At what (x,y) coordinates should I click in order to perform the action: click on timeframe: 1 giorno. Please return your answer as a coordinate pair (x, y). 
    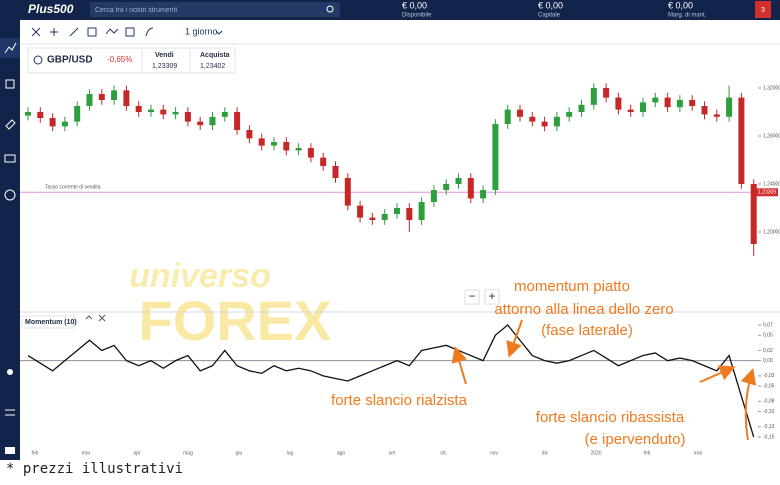
    Looking at the image, I should click on (201, 31).